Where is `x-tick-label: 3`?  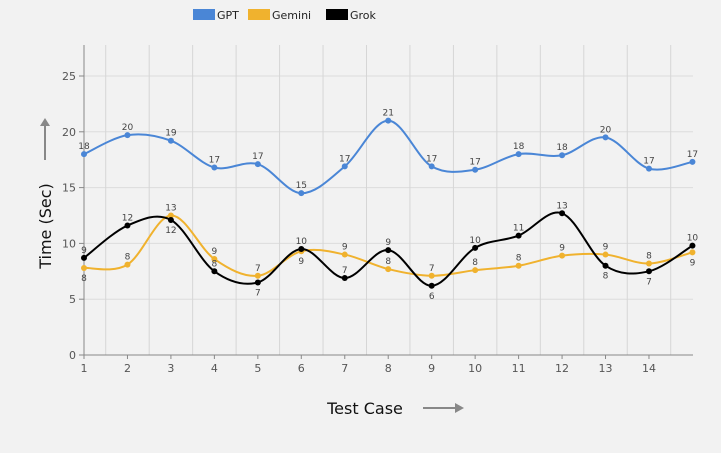
x-tick-label: 3 is located at coordinates (170, 368).